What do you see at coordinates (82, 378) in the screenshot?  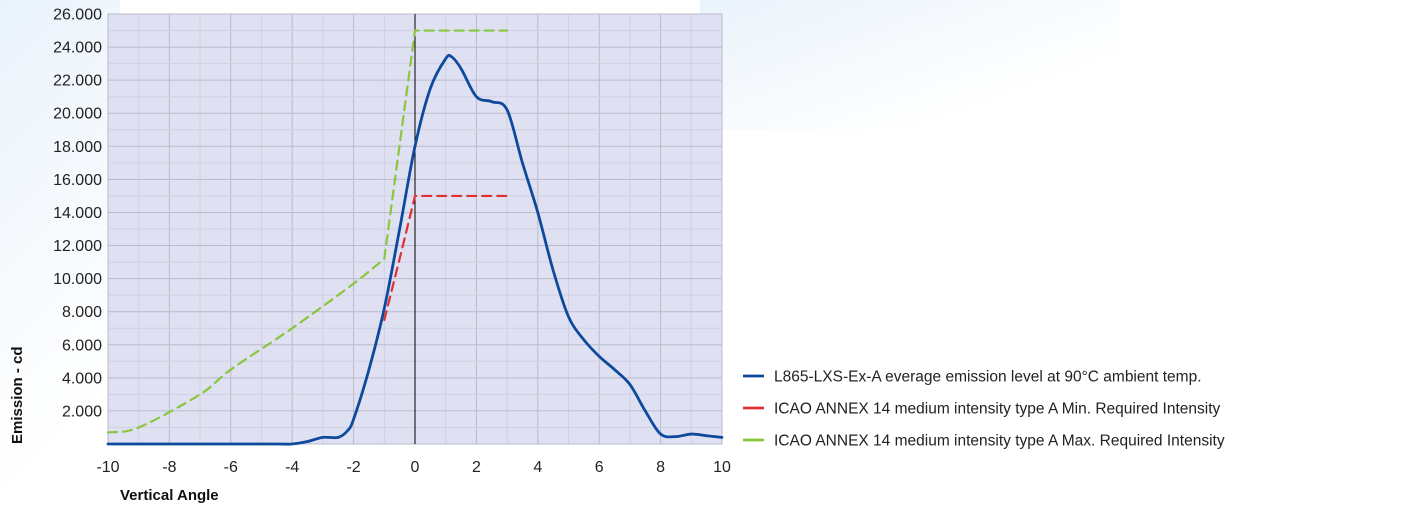 I see `y-tick-label: 4.000` at bounding box center [82, 378].